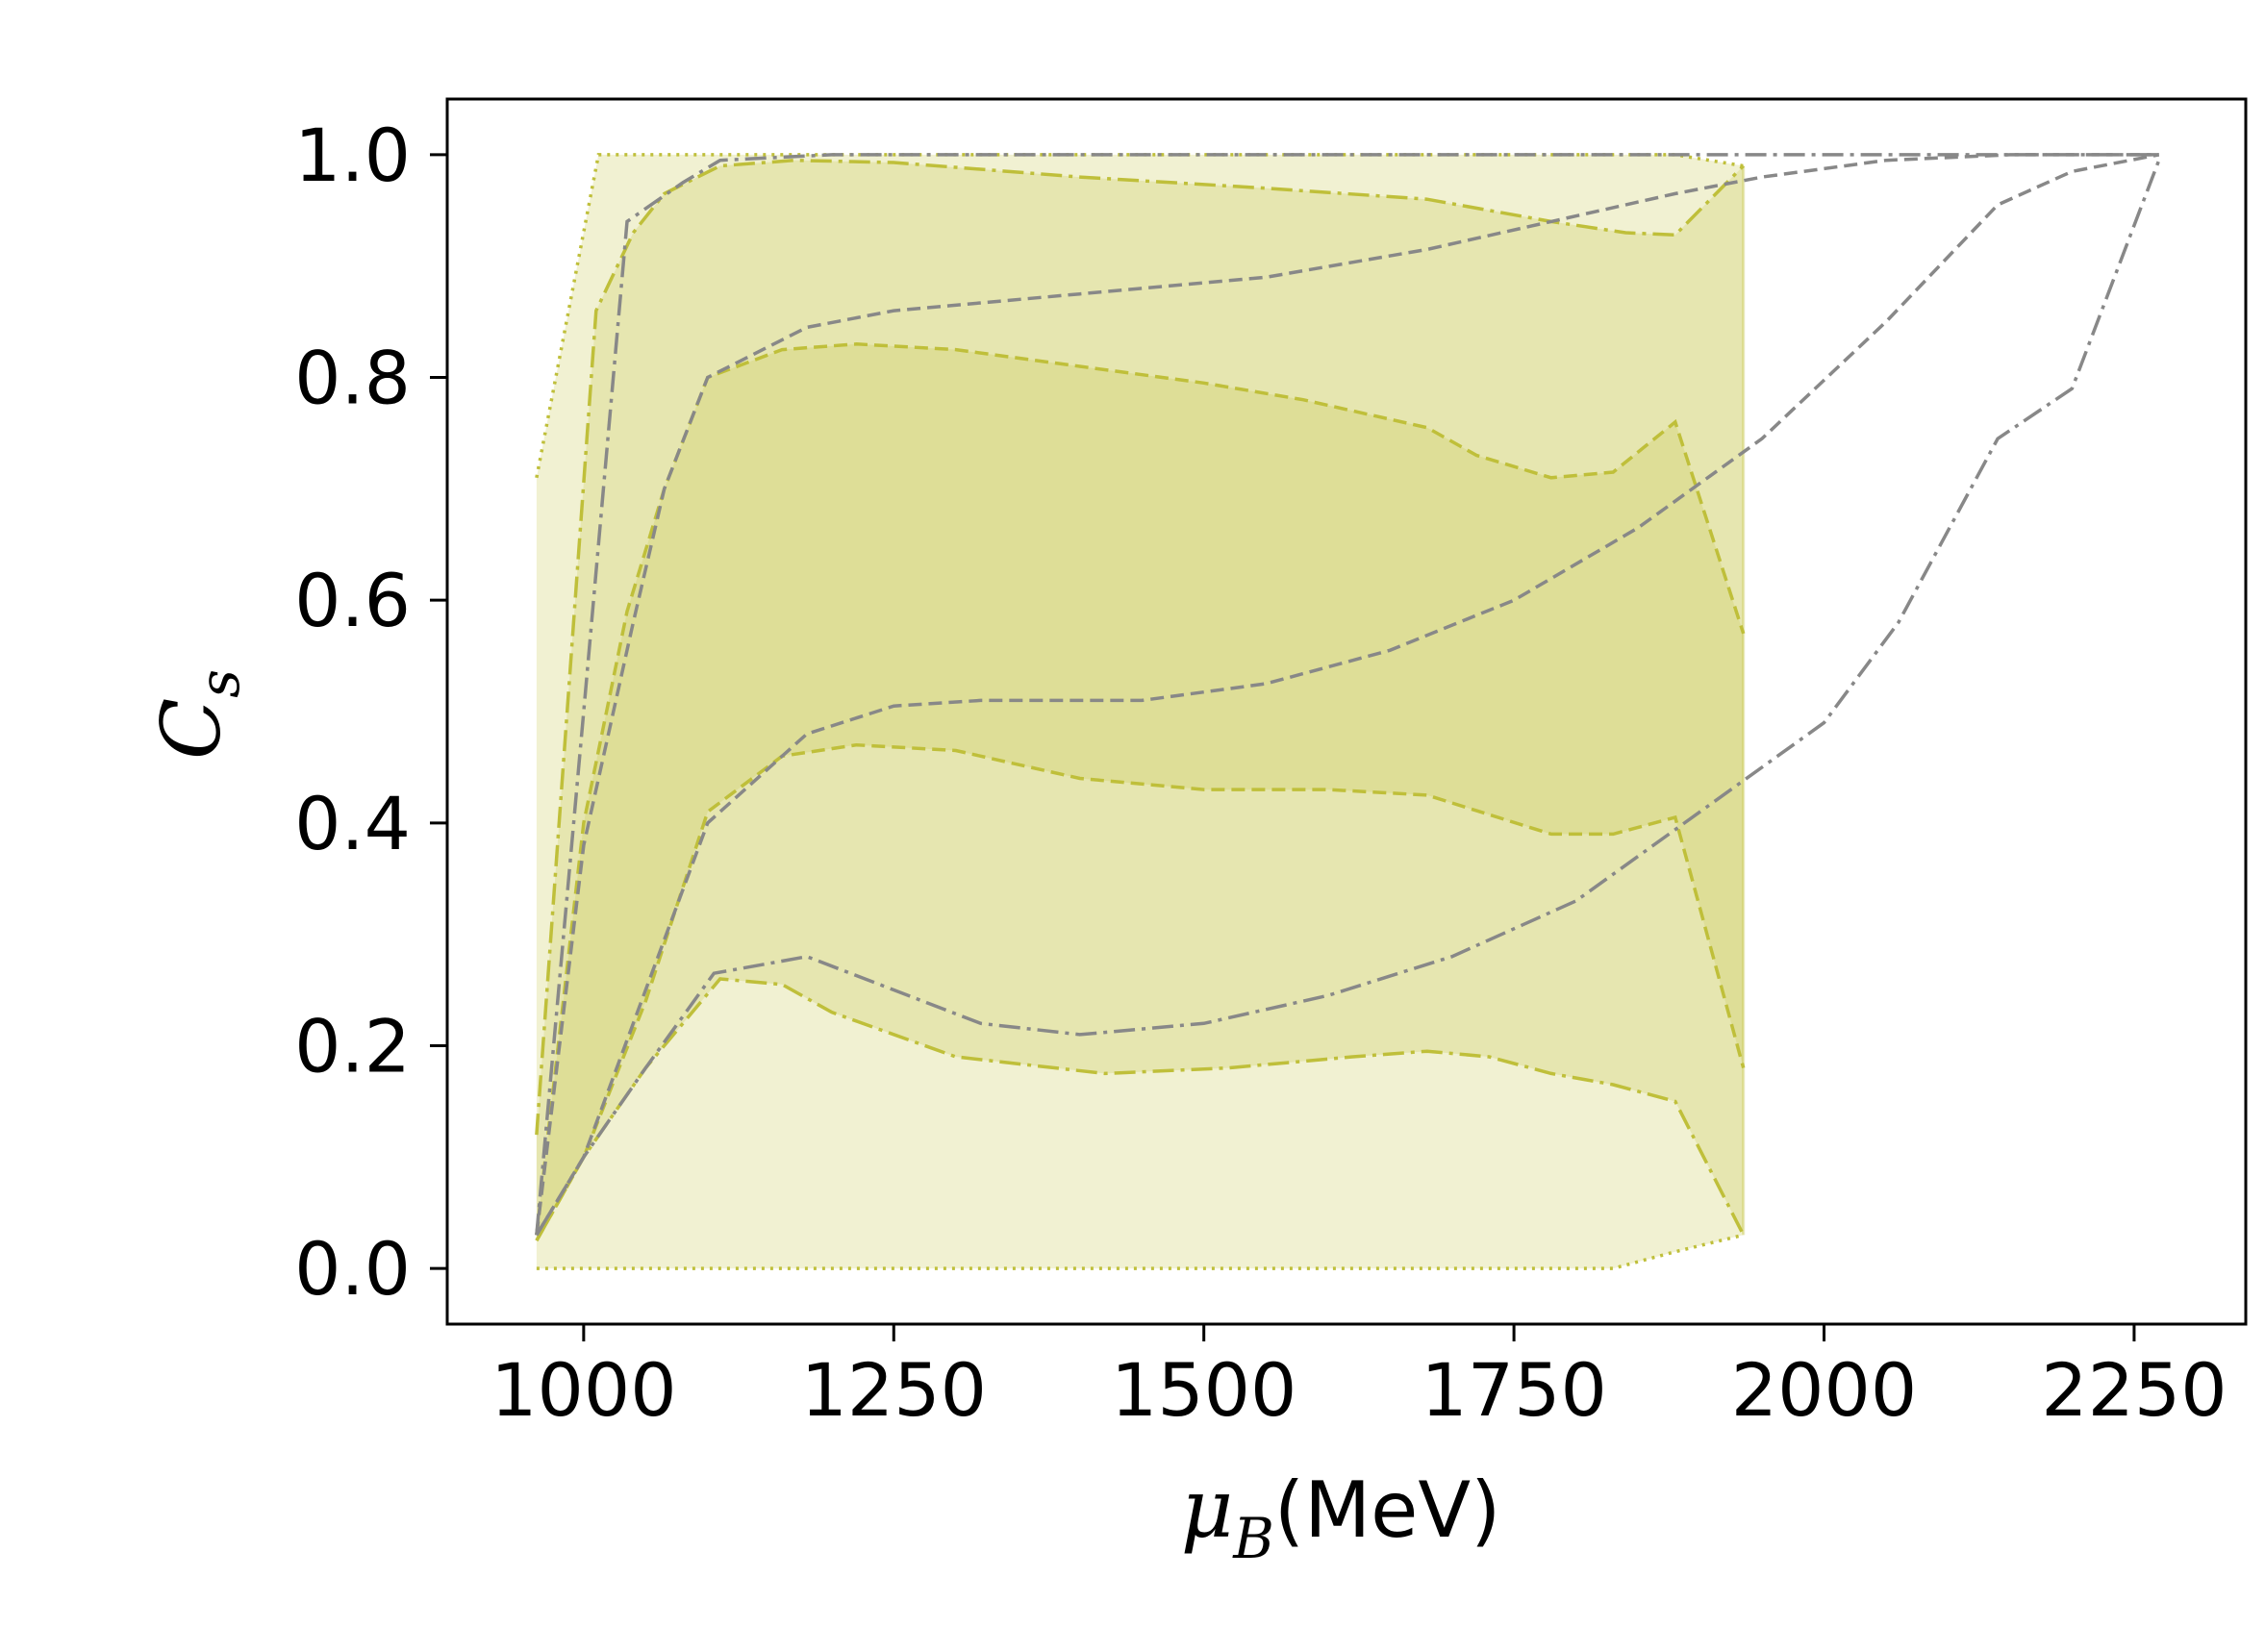 The width and height of the screenshot is (2265, 1652). Describe the element at coordinates (894, 1390) in the screenshot. I see `x-tick-label-1250: 1250` at that location.